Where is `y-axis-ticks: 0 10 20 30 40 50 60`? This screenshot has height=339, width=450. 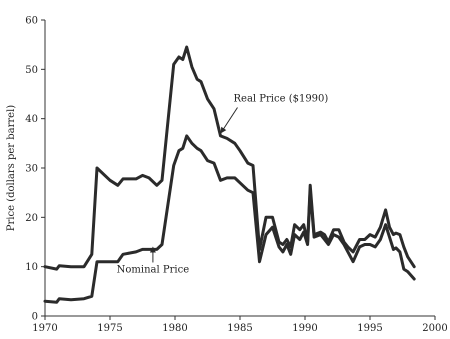
y-axis-ticks: 0 10 20 30 40 50 60 is located at coordinates (35, 169).